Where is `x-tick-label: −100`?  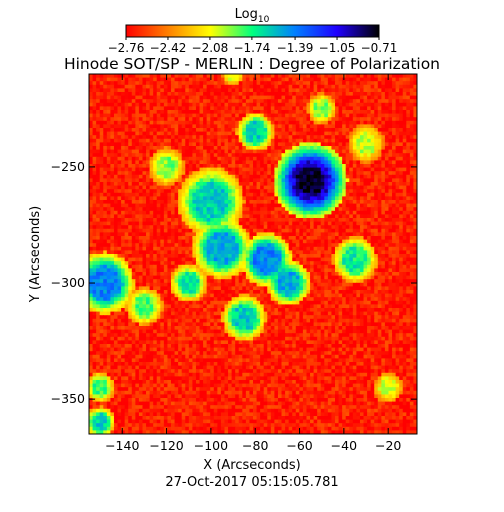 x-tick-label: −100 is located at coordinates (211, 445).